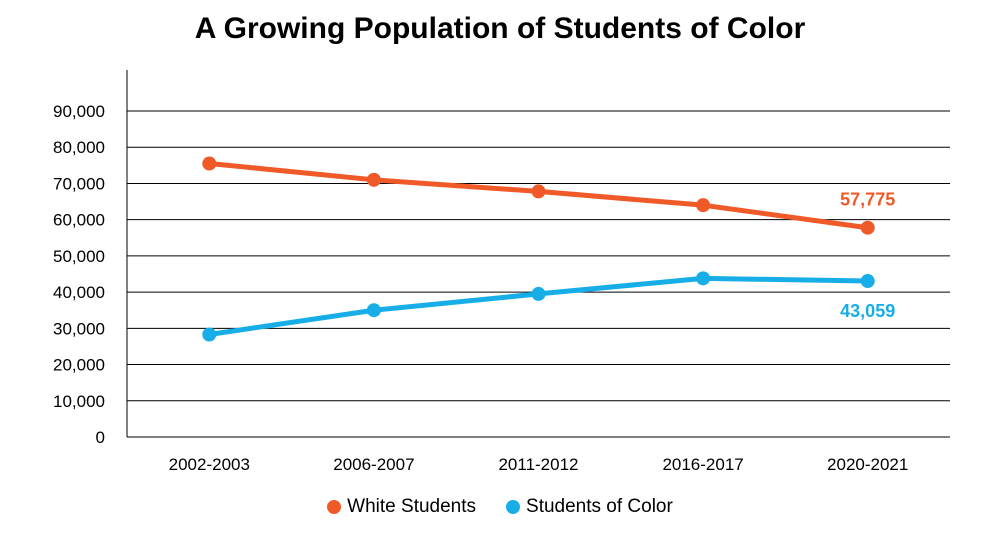 This screenshot has width=1000, height=543. I want to click on legend-item-white-students: White Students, so click(401, 507).